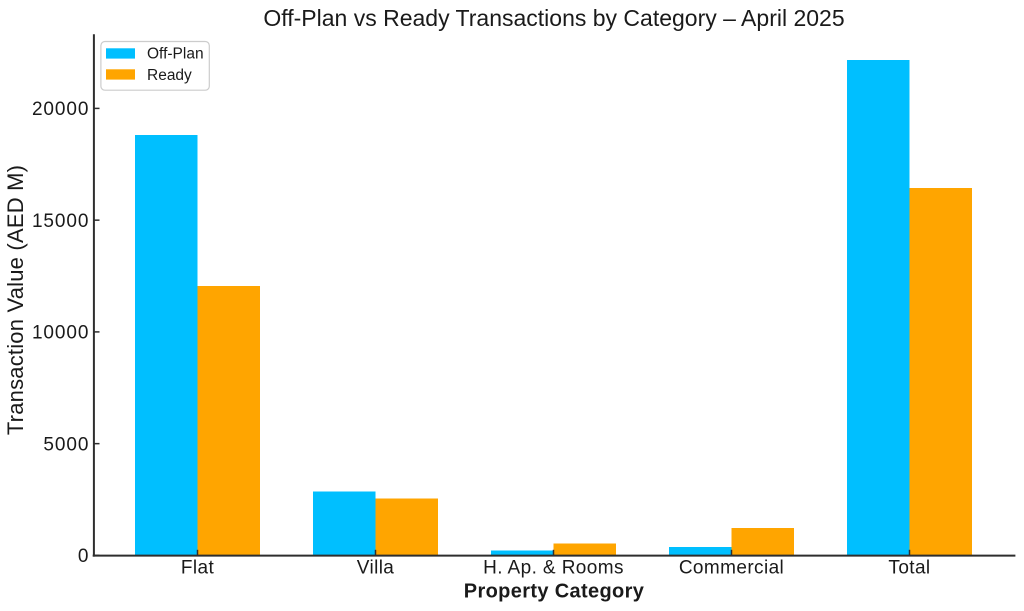 The image size is (1024, 611). Describe the element at coordinates (66, 444) in the screenshot. I see `svg-text: 5000` at that location.